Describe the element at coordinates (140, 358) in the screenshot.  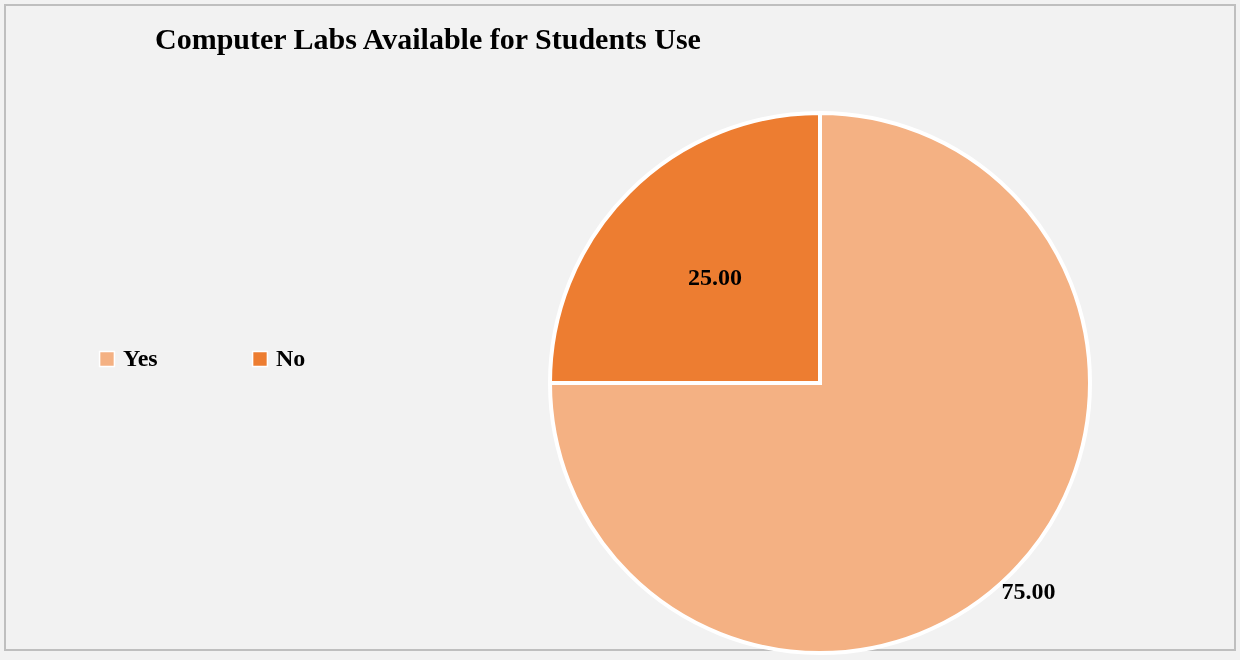
I see `legend-label: Yes` at that location.